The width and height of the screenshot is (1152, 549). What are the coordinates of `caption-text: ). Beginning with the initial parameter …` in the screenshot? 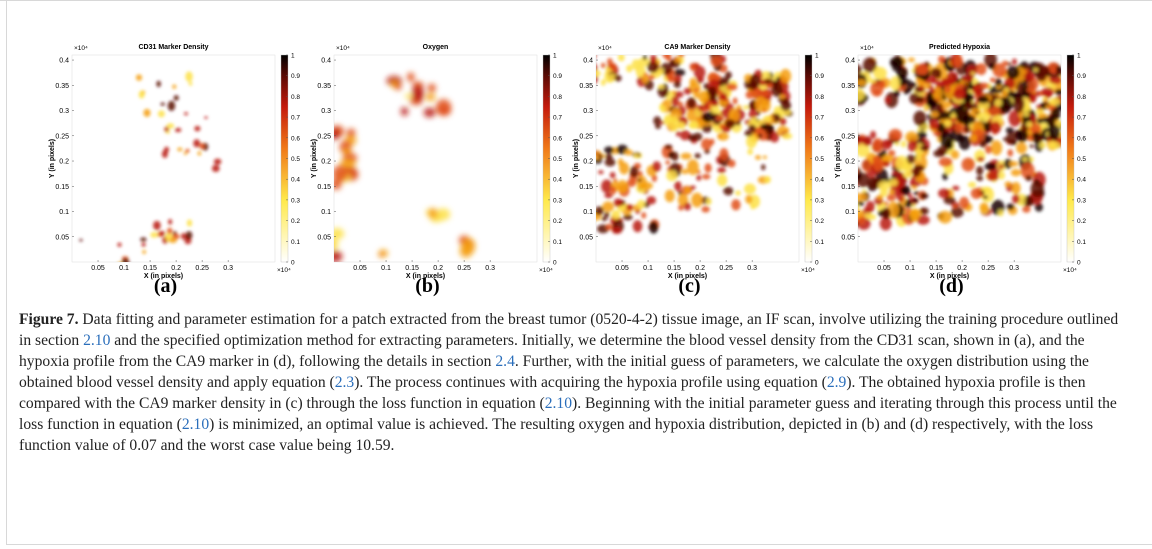 It's located at (568, 414).